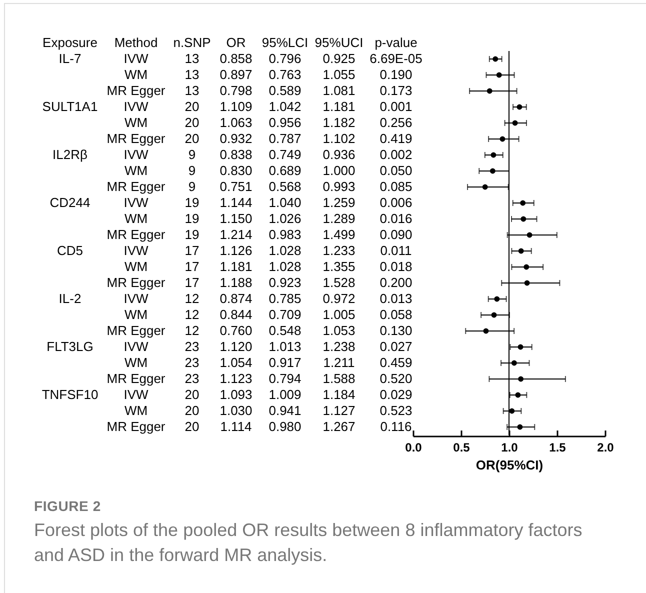 This screenshot has height=593, width=646. Describe the element at coordinates (285, 410) in the screenshot. I see `text: 0.941` at that location.